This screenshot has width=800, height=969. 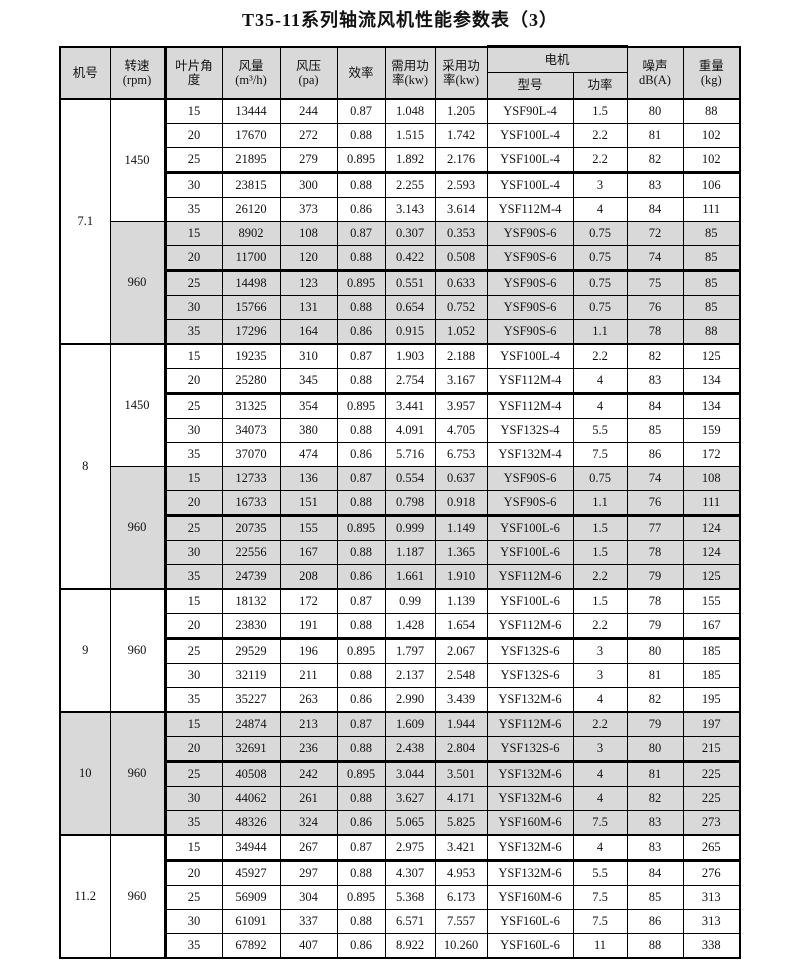 I want to click on required-power-cell: 2.975, so click(x=410, y=847).